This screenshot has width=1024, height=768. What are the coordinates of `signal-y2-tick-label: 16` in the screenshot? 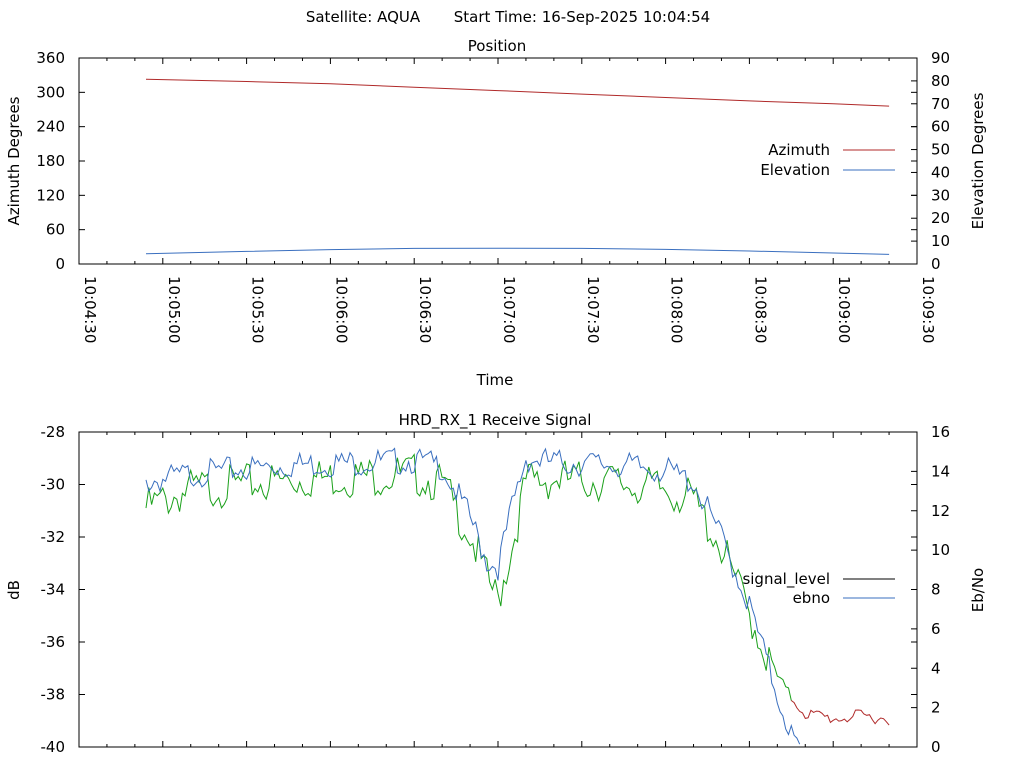 It's located at (940, 432).